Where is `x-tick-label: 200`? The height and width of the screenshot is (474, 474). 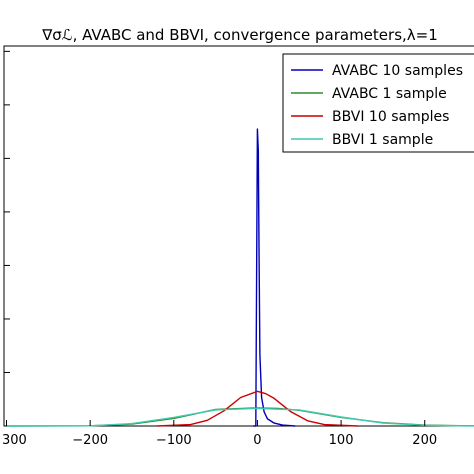 x-tick-label: 200 is located at coordinates (424, 440).